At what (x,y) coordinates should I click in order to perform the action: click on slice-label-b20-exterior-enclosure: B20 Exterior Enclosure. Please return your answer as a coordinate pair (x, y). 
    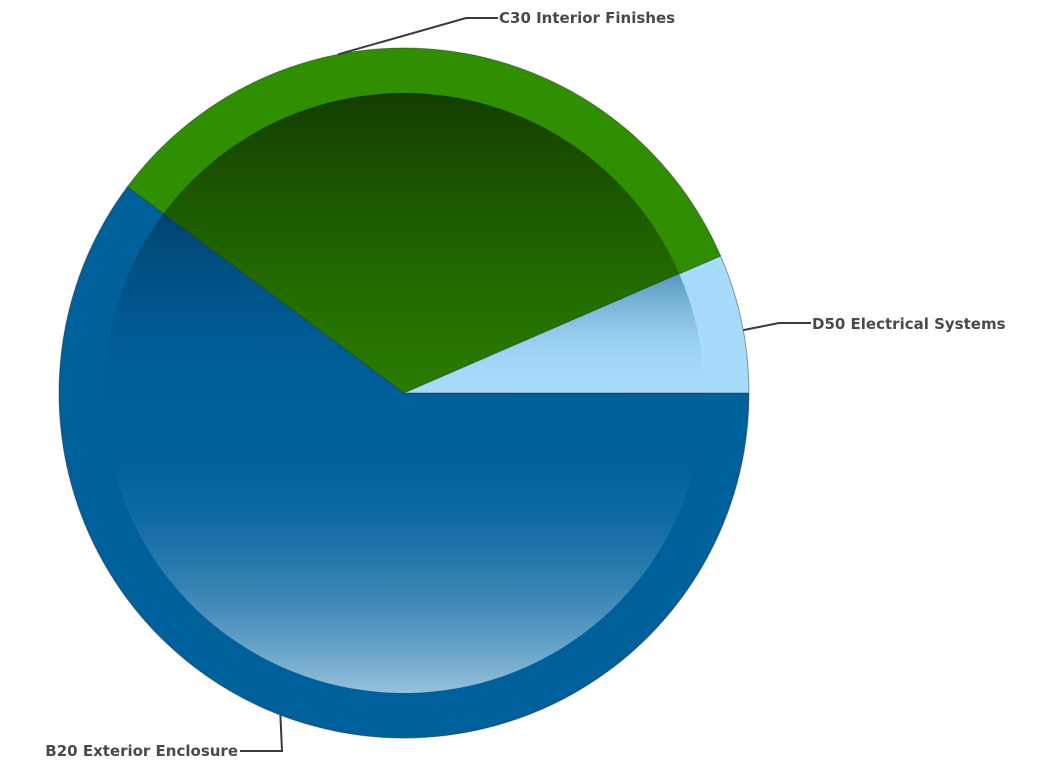
    Looking at the image, I should click on (141, 751).